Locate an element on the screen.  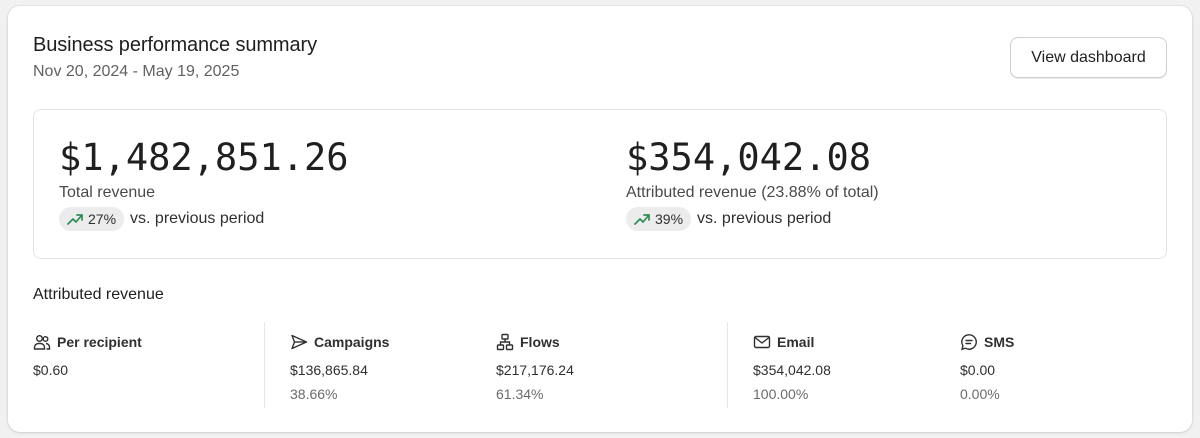
stat-value: $0.00 is located at coordinates (978, 370).